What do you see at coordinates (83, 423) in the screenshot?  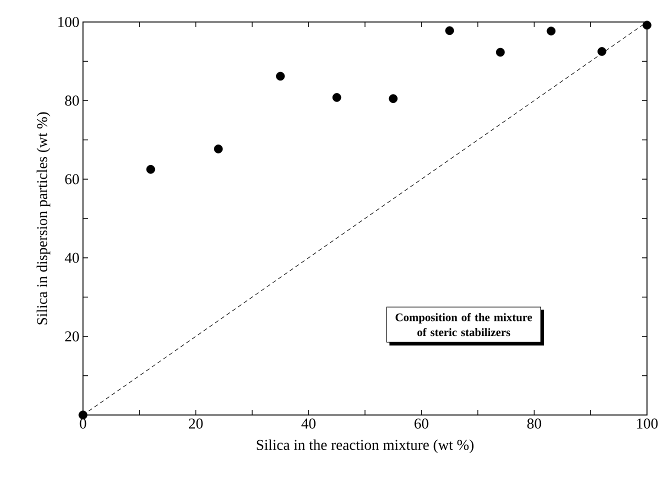 I see `x-tick-label: 0` at bounding box center [83, 423].